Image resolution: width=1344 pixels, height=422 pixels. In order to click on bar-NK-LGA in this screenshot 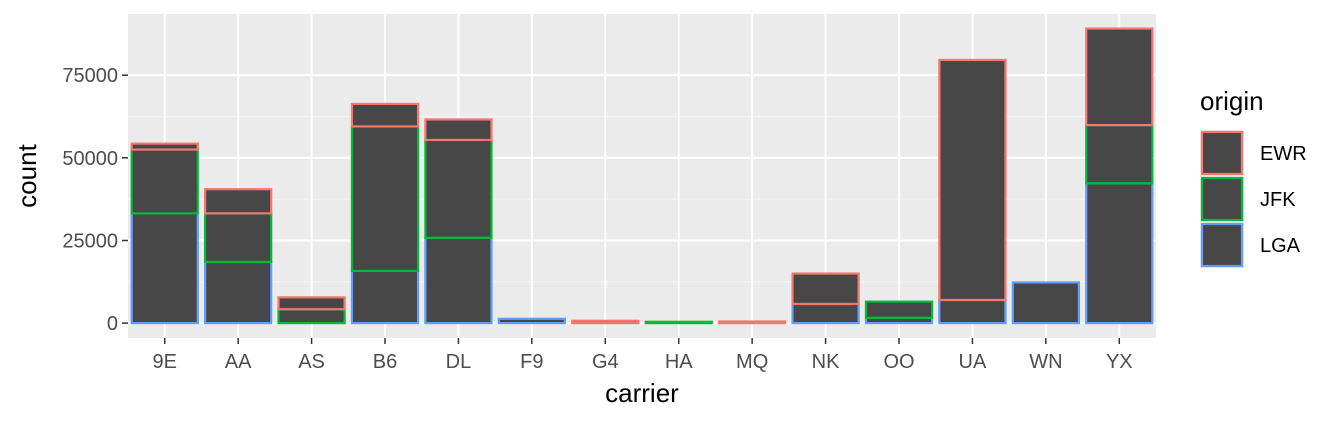, I will do `click(825, 313)`.